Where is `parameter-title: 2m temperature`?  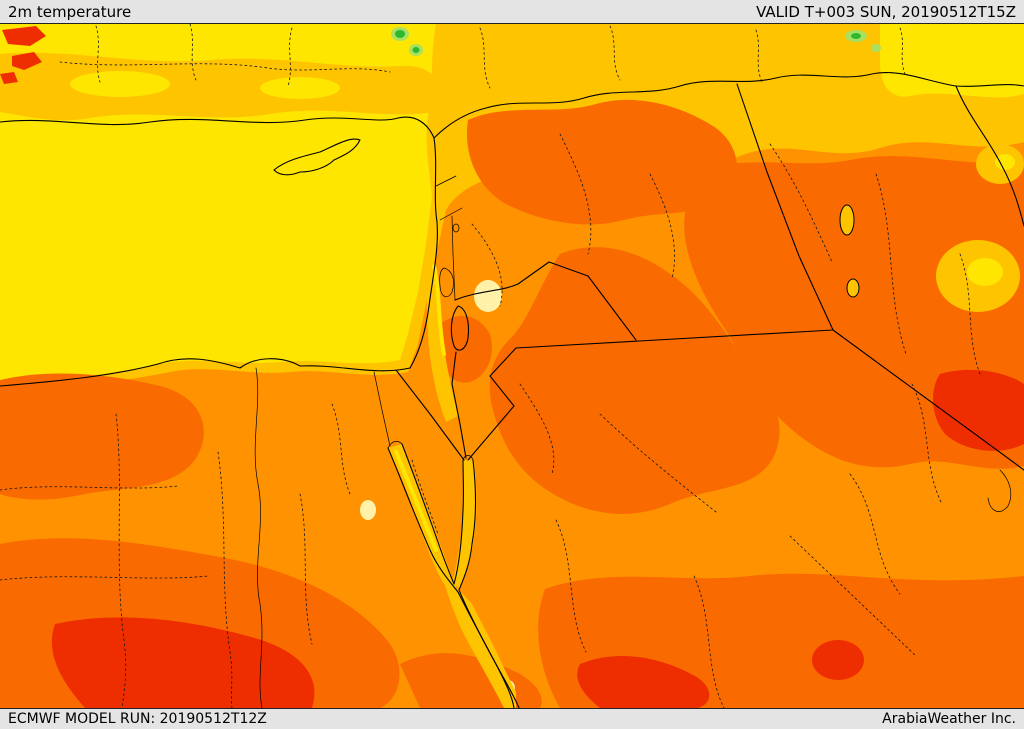 parameter-title: 2m temperature is located at coordinates (70, 11).